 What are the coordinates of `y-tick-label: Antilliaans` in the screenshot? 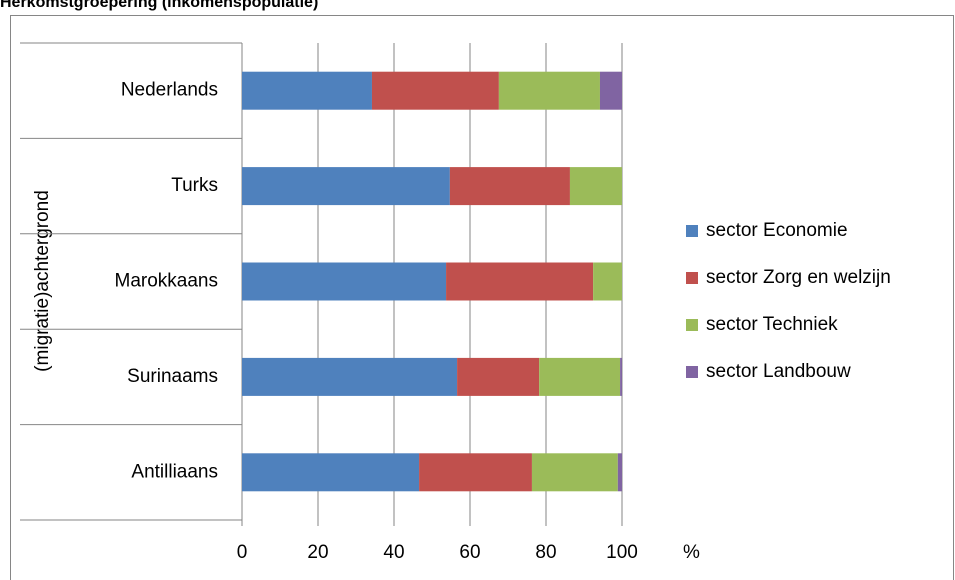 It's located at (174, 471).